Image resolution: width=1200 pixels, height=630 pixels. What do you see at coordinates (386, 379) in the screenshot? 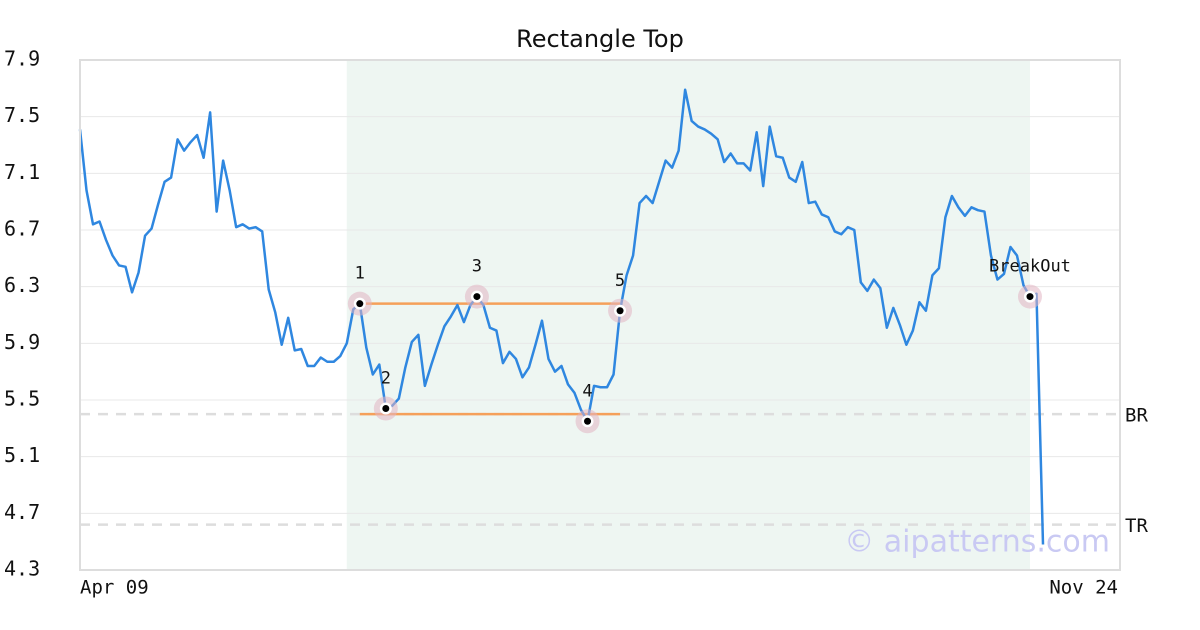
I see `point-label: 2` at bounding box center [386, 379].